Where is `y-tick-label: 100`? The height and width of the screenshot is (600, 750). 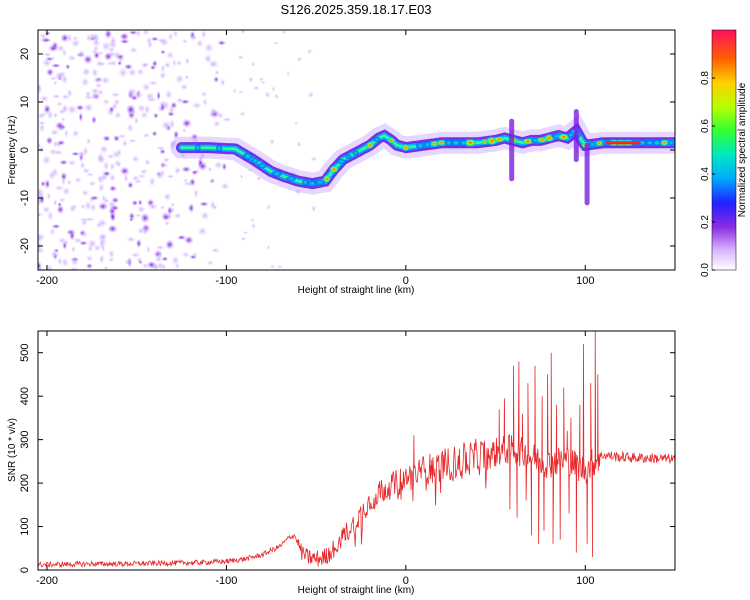 y-tick-label: 100 is located at coordinates (25, 526).